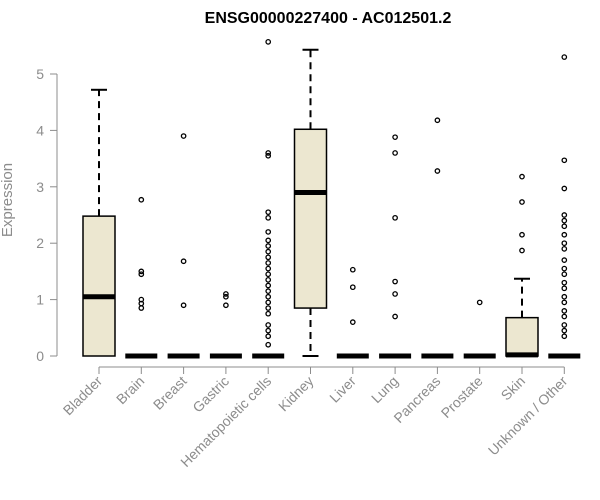 The height and width of the screenshot is (500, 600). What do you see at coordinates (513, 388) in the screenshot?
I see `x-category-label: Skin` at bounding box center [513, 388].